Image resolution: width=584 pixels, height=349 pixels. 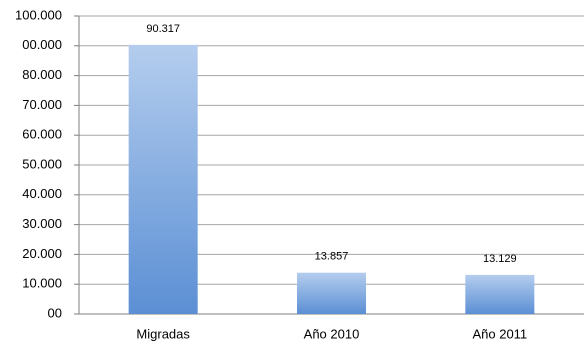 I want to click on y-tick-label: 00.000, so click(x=42, y=44).